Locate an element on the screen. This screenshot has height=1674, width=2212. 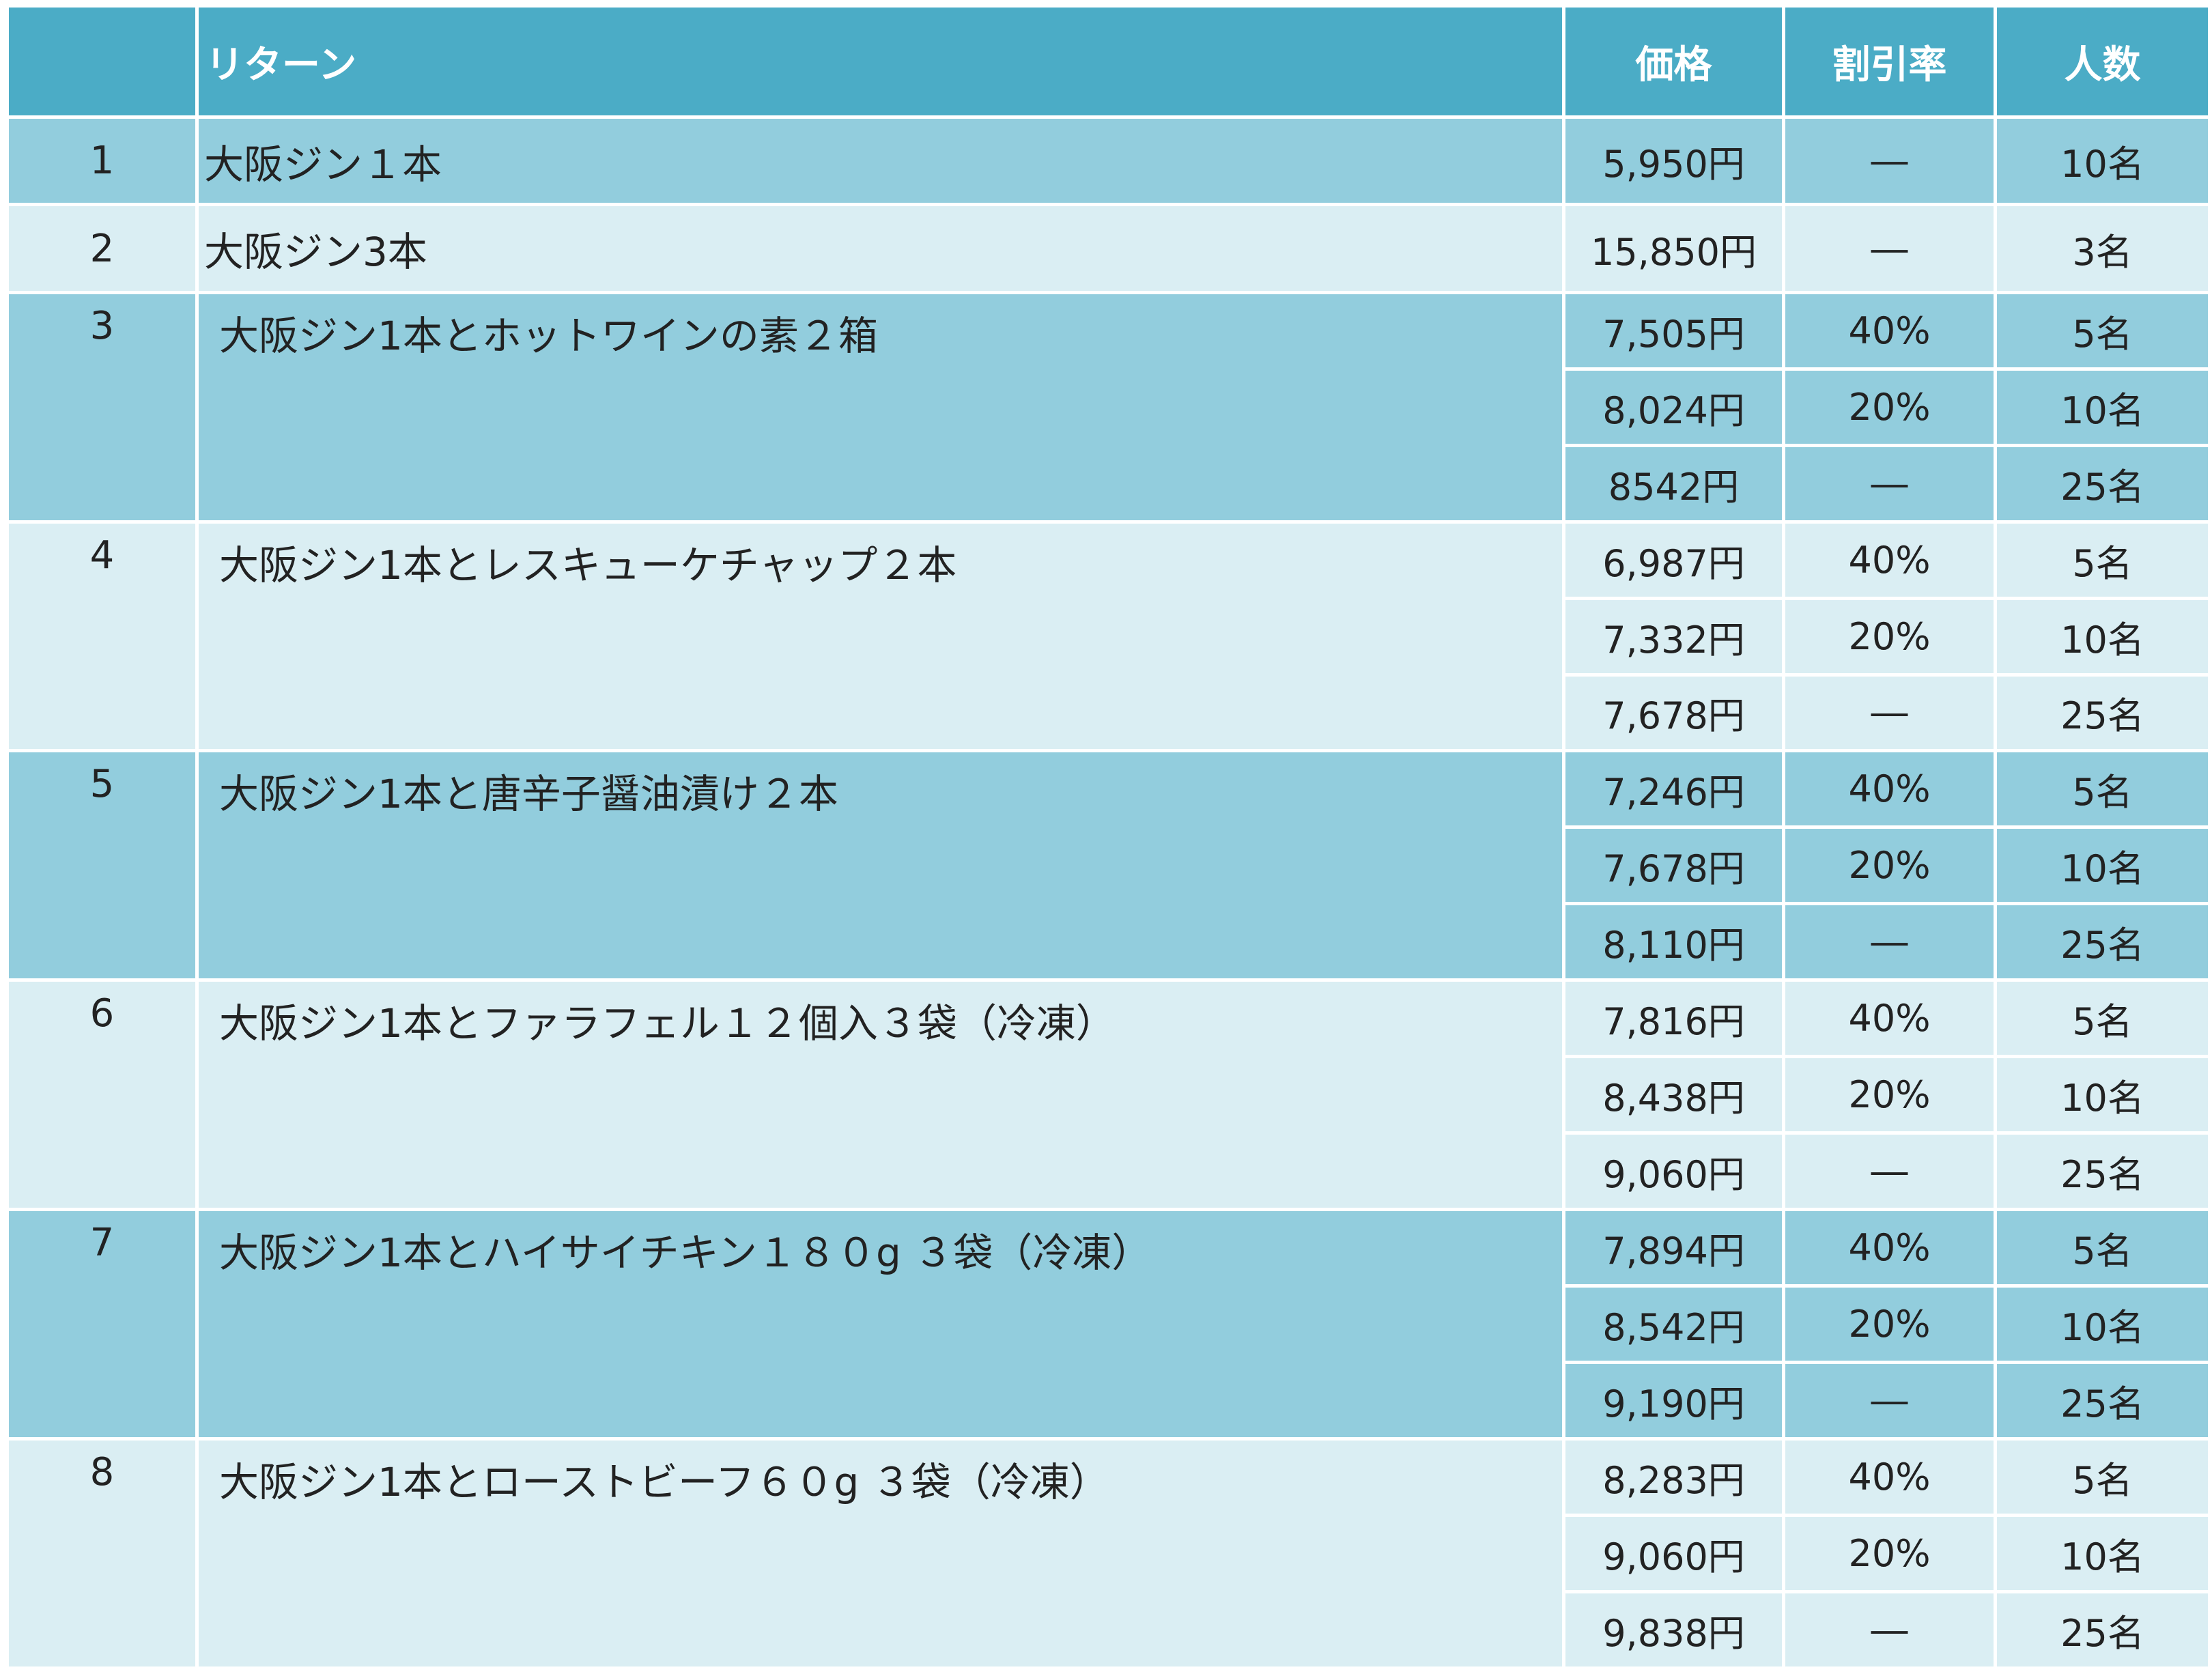
return-name: 大阪ジン3本 is located at coordinates (880, 248).